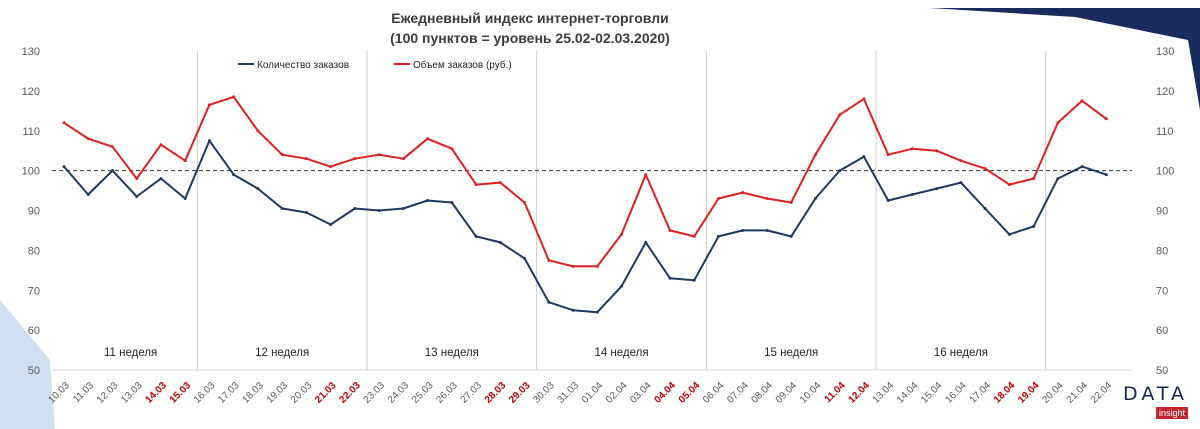  What do you see at coordinates (181, 393) in the screenshot?
I see `x-tick-label: 15.03` at bounding box center [181, 393].